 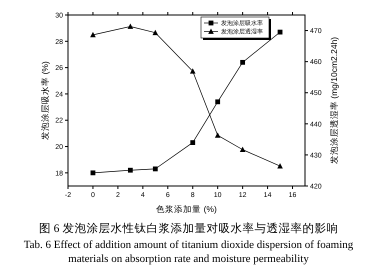 I want to click on caption: 图 6 发泡涂层水性钛白浆添加量对吸水率与透湿率的影响, so click(x=188, y=228).